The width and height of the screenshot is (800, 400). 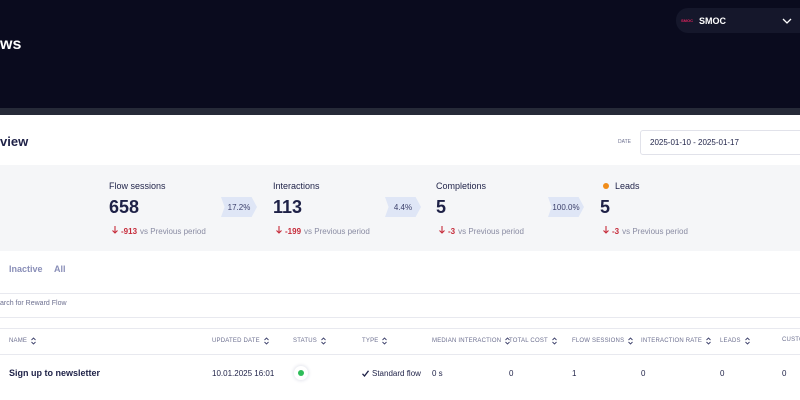 I want to click on column-header: UPDATED DATE, so click(x=240, y=341).